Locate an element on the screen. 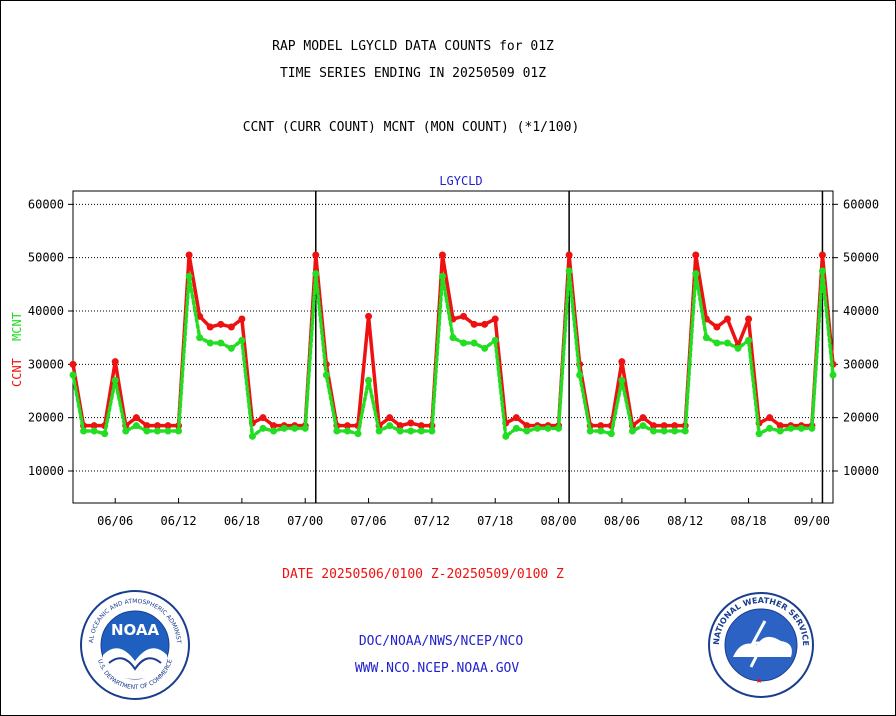  ytick-label-left: 60000 is located at coordinates (46, 204).